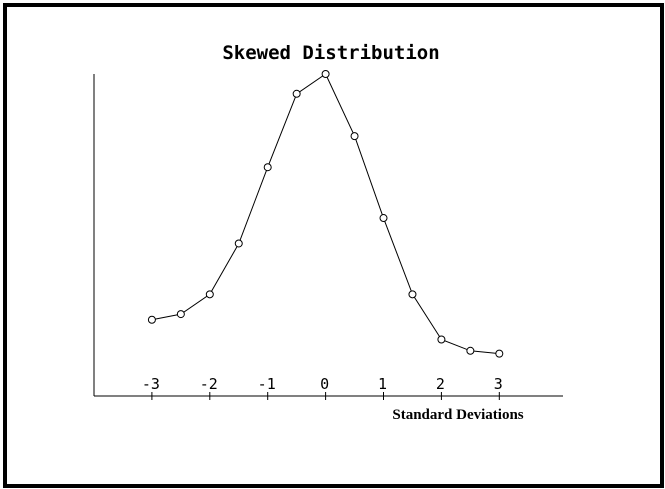 The image size is (665, 489). Describe the element at coordinates (325, 396) in the screenshot. I see `x-ticks` at that location.